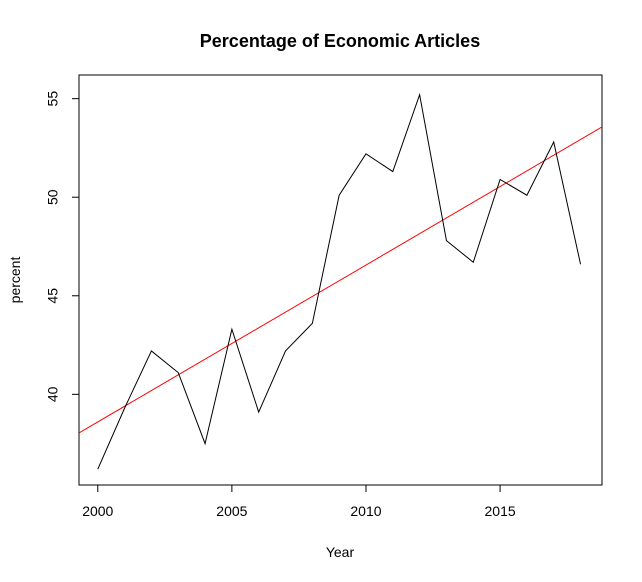 The height and width of the screenshot is (582, 642). I want to click on x-tick-label: 2000, so click(97, 511).